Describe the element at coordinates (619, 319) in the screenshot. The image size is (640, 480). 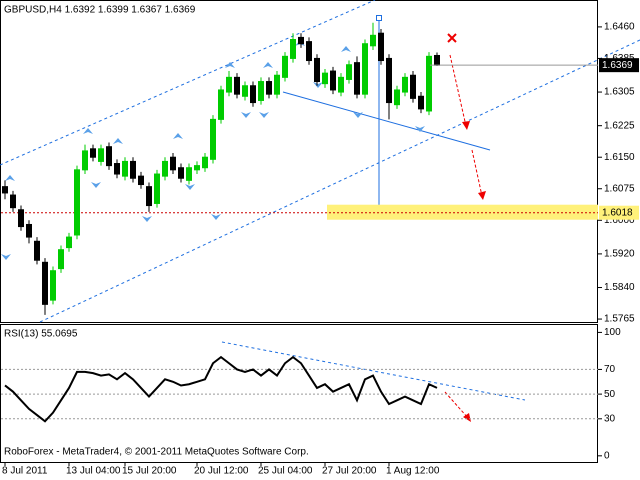
I see `y-tick-label: 1.5765` at that location.